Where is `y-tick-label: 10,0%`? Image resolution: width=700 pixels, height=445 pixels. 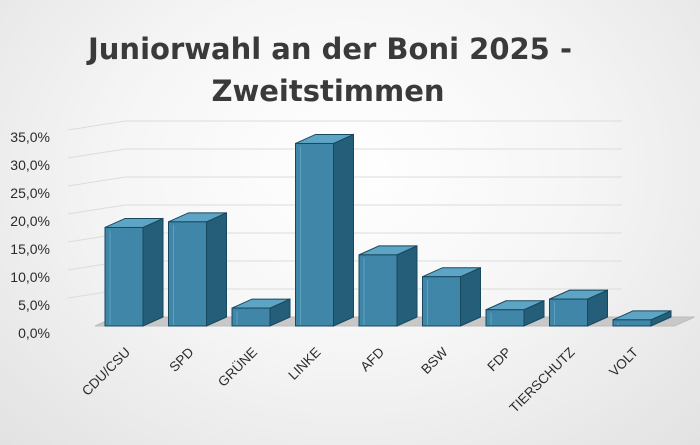 y-tick-label: 10,0% is located at coordinates (30, 277).